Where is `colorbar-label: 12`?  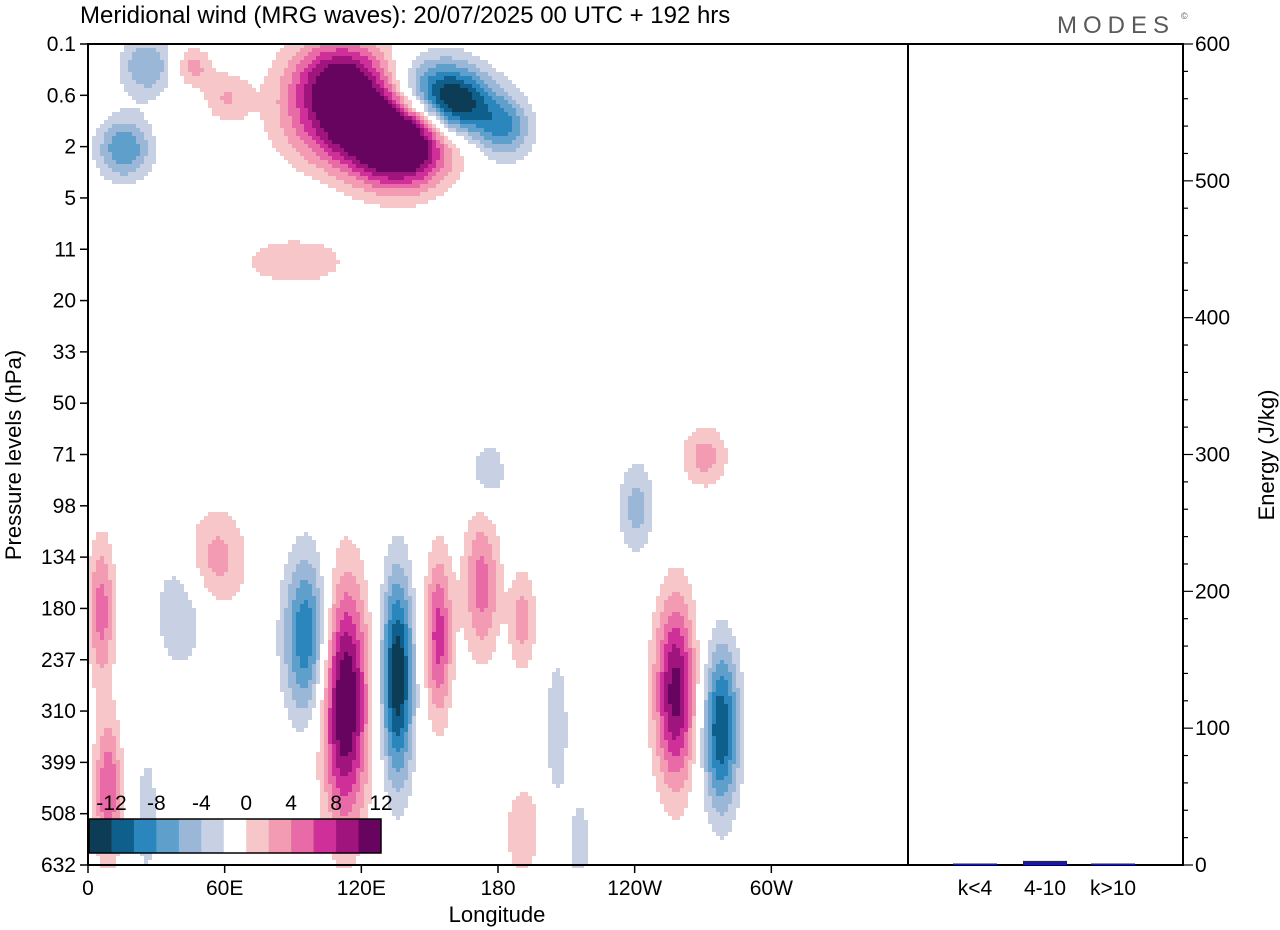 colorbar-label: 12 is located at coordinates (380, 803).